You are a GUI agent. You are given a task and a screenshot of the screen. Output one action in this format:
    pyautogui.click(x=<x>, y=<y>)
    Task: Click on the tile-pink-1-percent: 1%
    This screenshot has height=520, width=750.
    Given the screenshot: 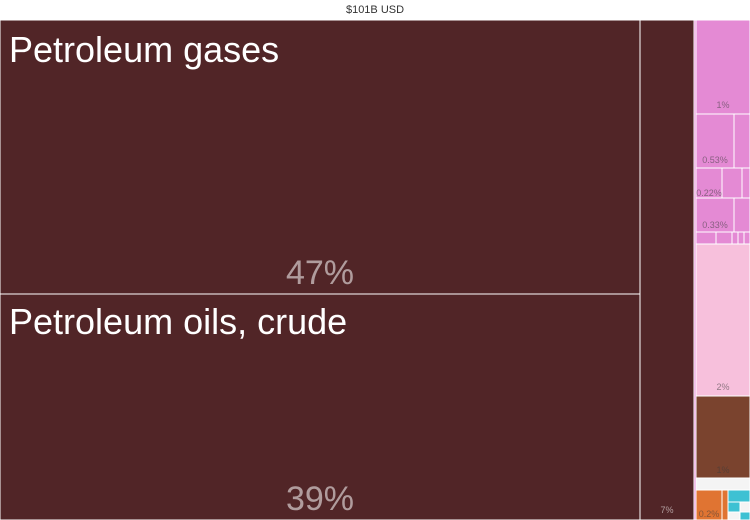 What is the action you would take?
    pyautogui.click(x=722, y=105)
    